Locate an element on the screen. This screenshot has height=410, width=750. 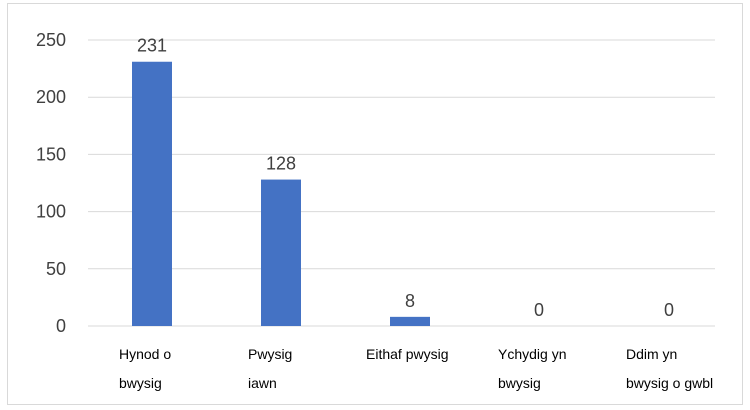
y-tick-label: 150 is located at coordinates (51, 154).